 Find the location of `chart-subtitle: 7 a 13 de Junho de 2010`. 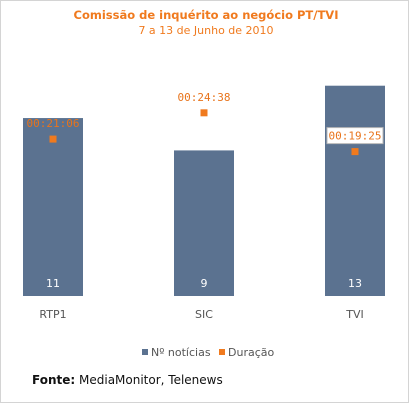

chart-subtitle: 7 a 13 de Junho de 2010 is located at coordinates (205, 30).